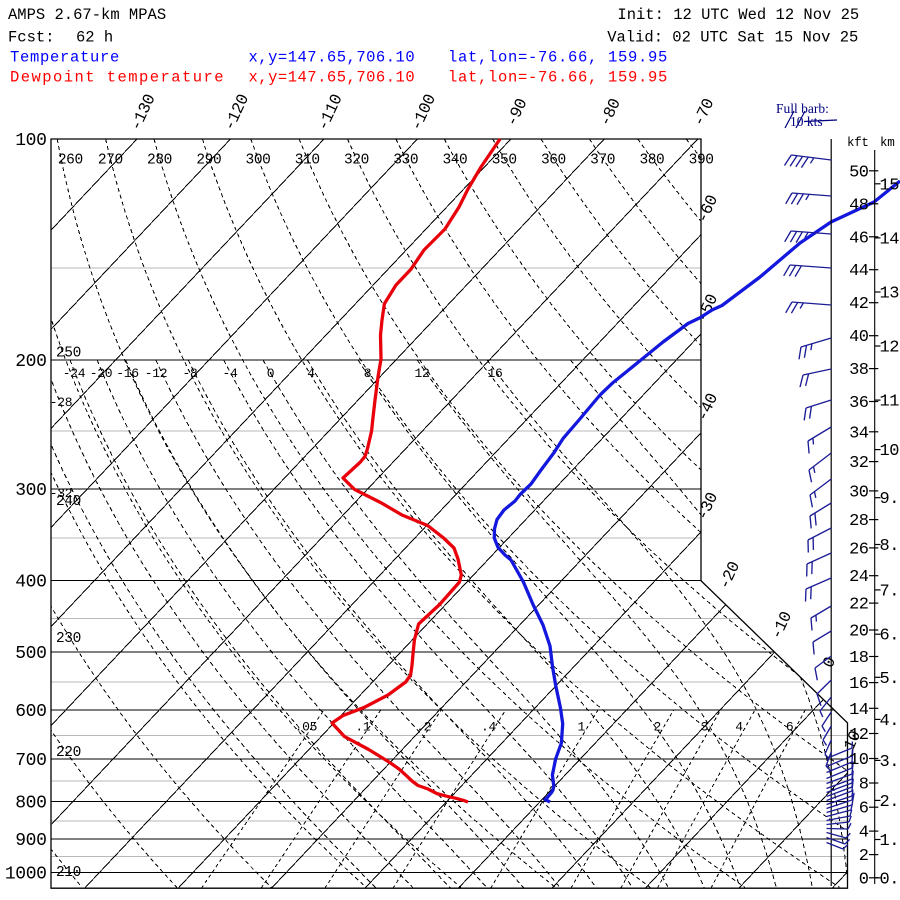  What do you see at coordinates (489, 727) in the screenshot?
I see `svg-text: .4` at bounding box center [489, 727].